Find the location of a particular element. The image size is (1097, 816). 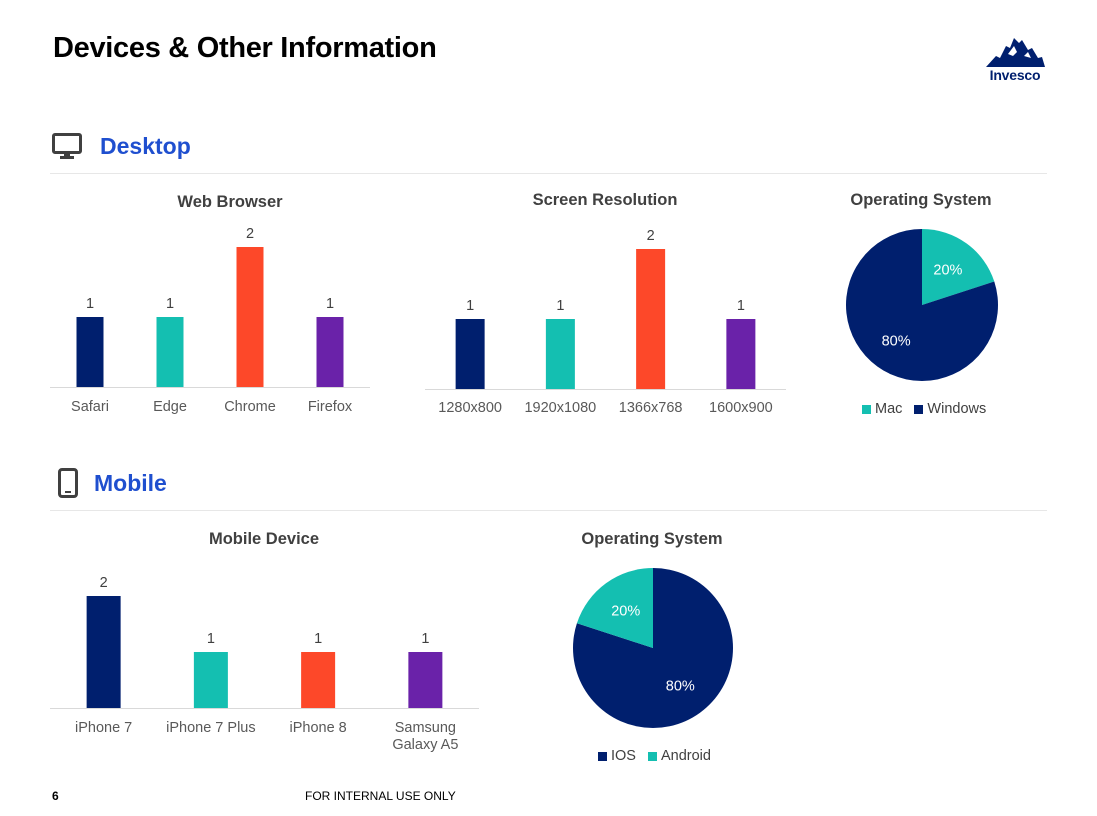

legend-item-ios: IOS is located at coordinates (617, 756).